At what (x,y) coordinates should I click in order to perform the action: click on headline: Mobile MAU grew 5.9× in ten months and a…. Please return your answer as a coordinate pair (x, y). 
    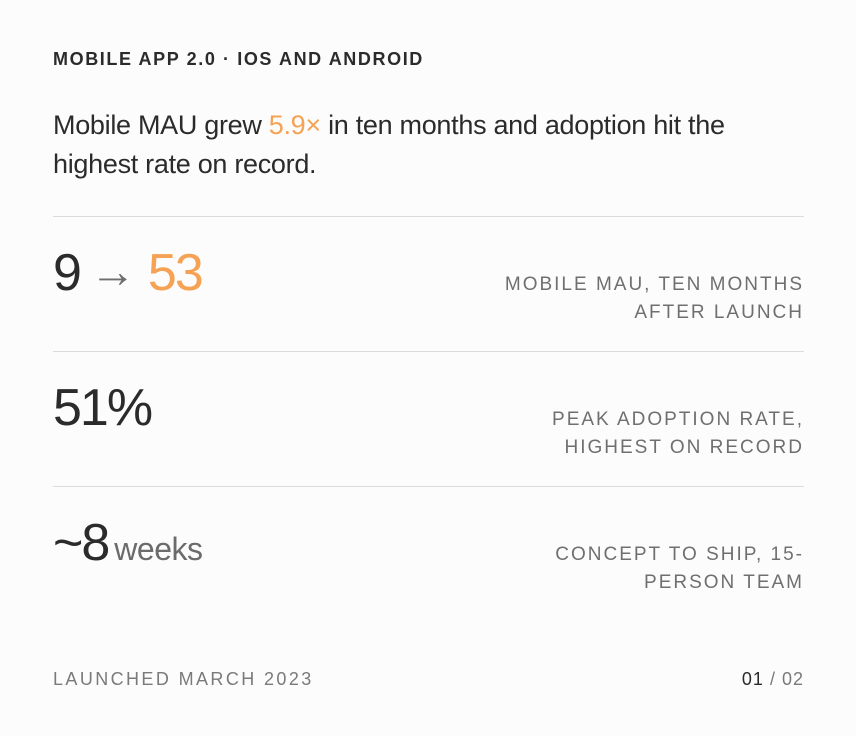
    Looking at the image, I should click on (423, 145).